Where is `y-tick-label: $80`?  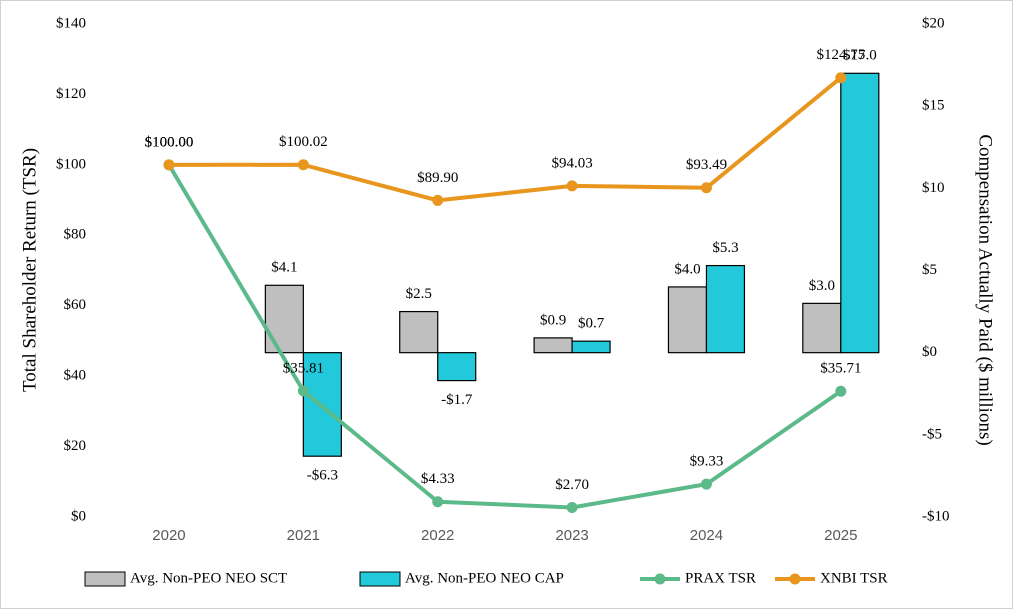 y-tick-label: $80 is located at coordinates (75, 235).